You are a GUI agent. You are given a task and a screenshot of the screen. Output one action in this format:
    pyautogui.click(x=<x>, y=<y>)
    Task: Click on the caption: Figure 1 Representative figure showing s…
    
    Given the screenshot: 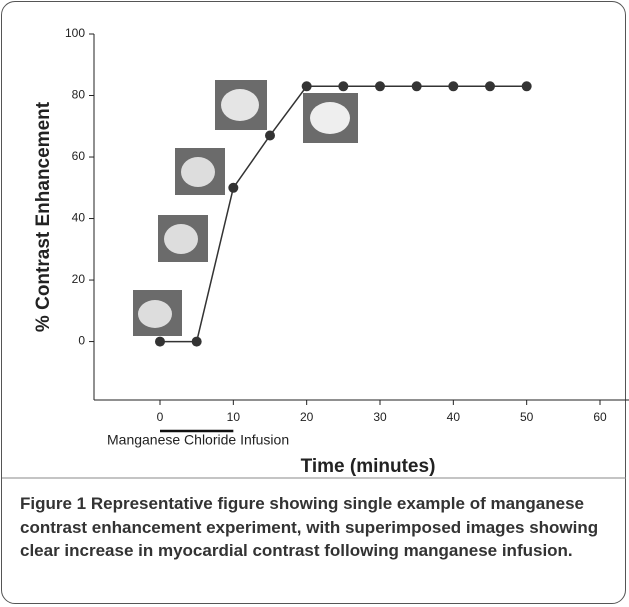 What is the action you would take?
    pyautogui.click(x=315, y=527)
    